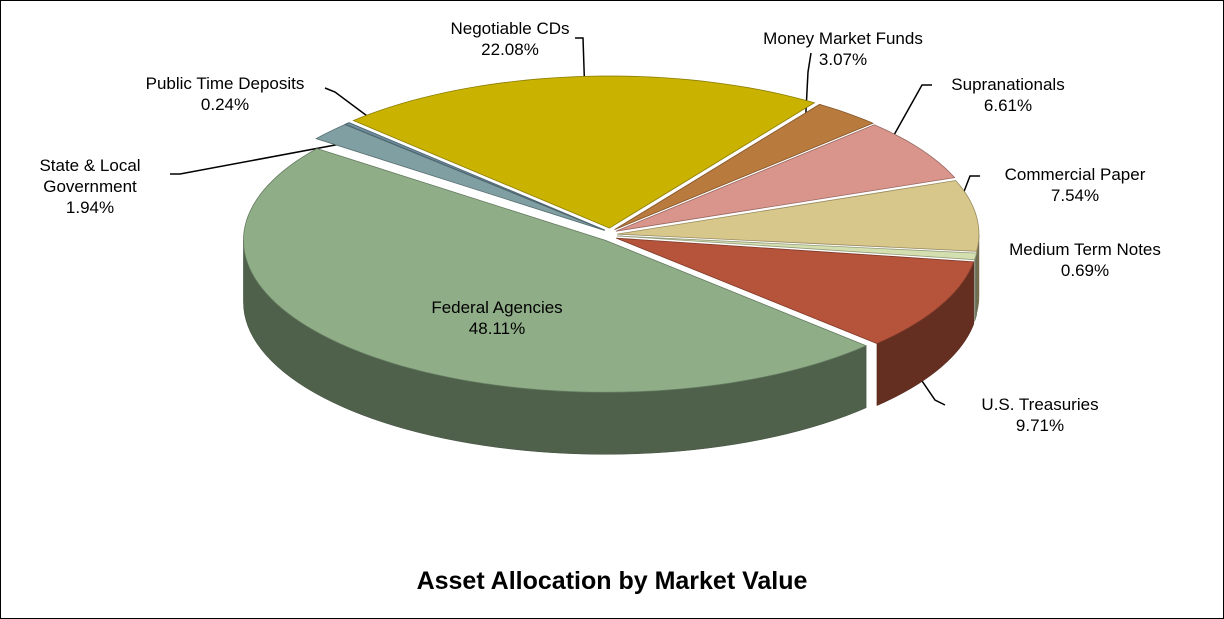  What do you see at coordinates (843, 59) in the screenshot?
I see `value-label: 3.07%` at bounding box center [843, 59].